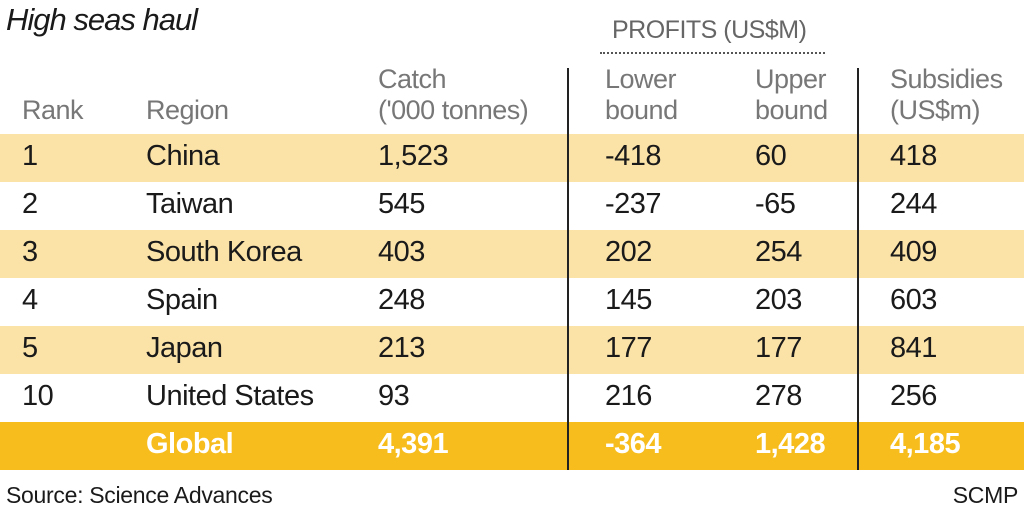  I want to click on source-note: Source: Science Advances, so click(139, 495).